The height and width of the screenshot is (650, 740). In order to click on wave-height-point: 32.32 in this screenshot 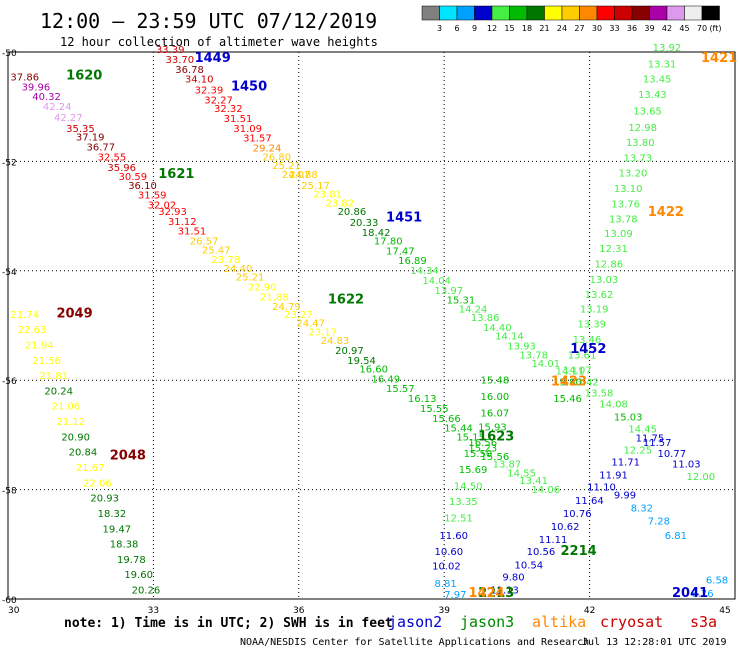, I will do `click(228, 109)`.